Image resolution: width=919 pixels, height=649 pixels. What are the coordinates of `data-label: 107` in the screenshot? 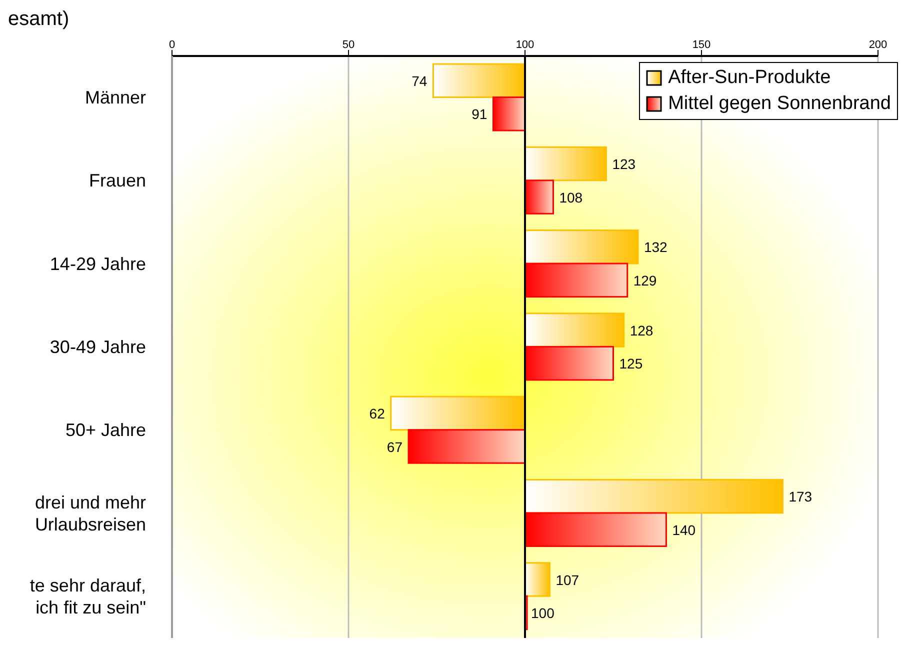 It's located at (568, 580).